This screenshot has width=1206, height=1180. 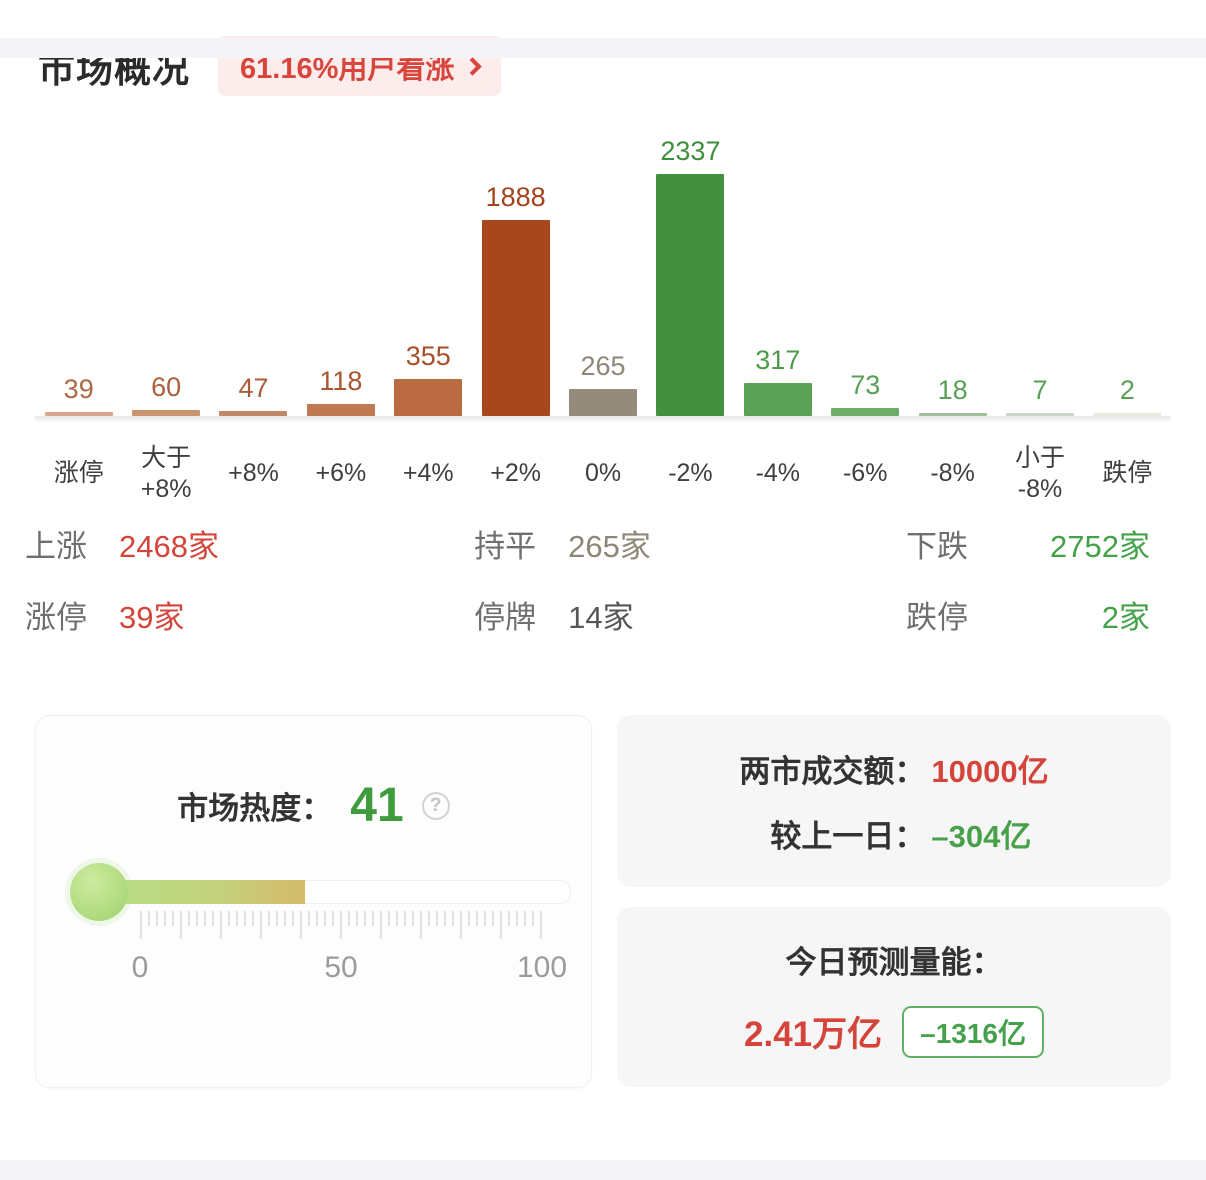 I want to click on forecast-label: 今日预测量能：, so click(x=894, y=962).